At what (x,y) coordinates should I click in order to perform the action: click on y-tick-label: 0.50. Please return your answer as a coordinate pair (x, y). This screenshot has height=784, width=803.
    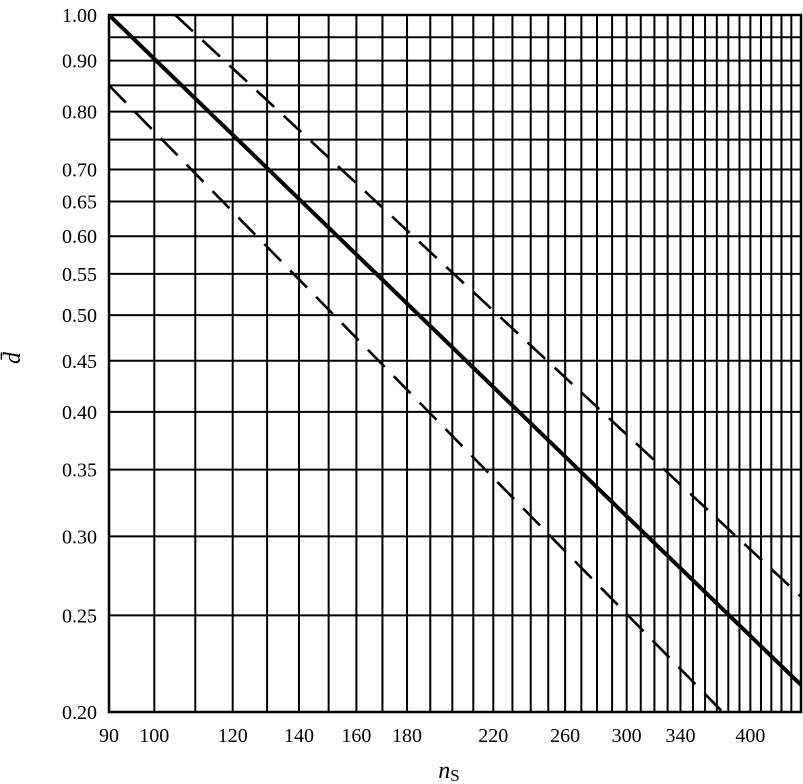
    Looking at the image, I should click on (79, 316).